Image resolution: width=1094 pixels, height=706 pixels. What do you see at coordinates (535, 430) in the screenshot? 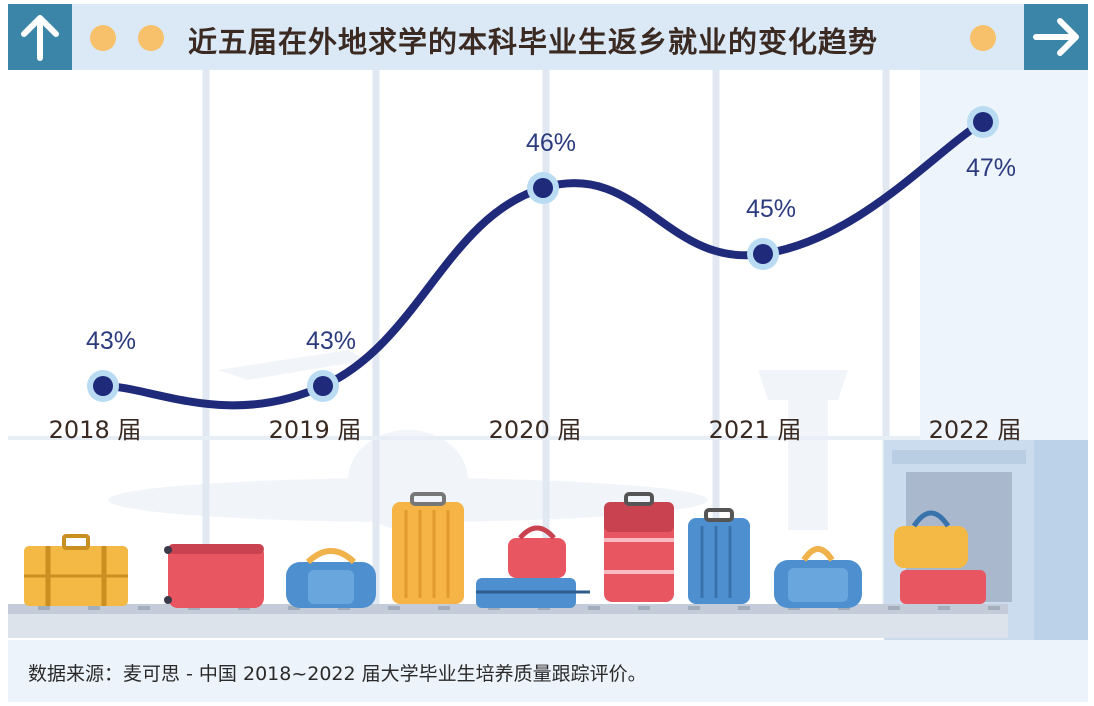
I see `category-label: 2020 届` at bounding box center [535, 430].